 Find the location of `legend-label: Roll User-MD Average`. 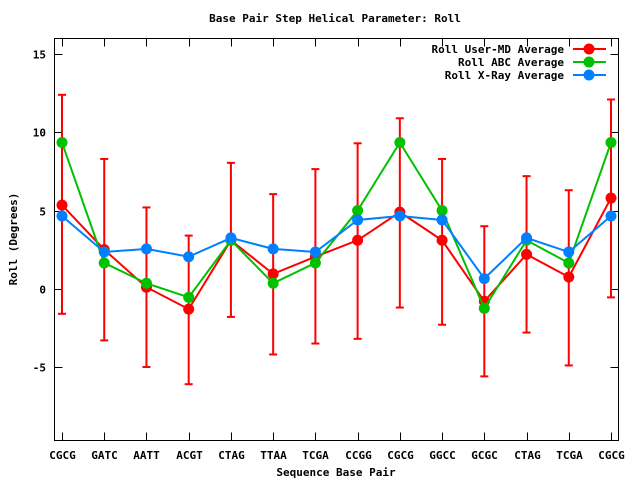

legend-label: Roll User-MD Average is located at coordinates (498, 49).